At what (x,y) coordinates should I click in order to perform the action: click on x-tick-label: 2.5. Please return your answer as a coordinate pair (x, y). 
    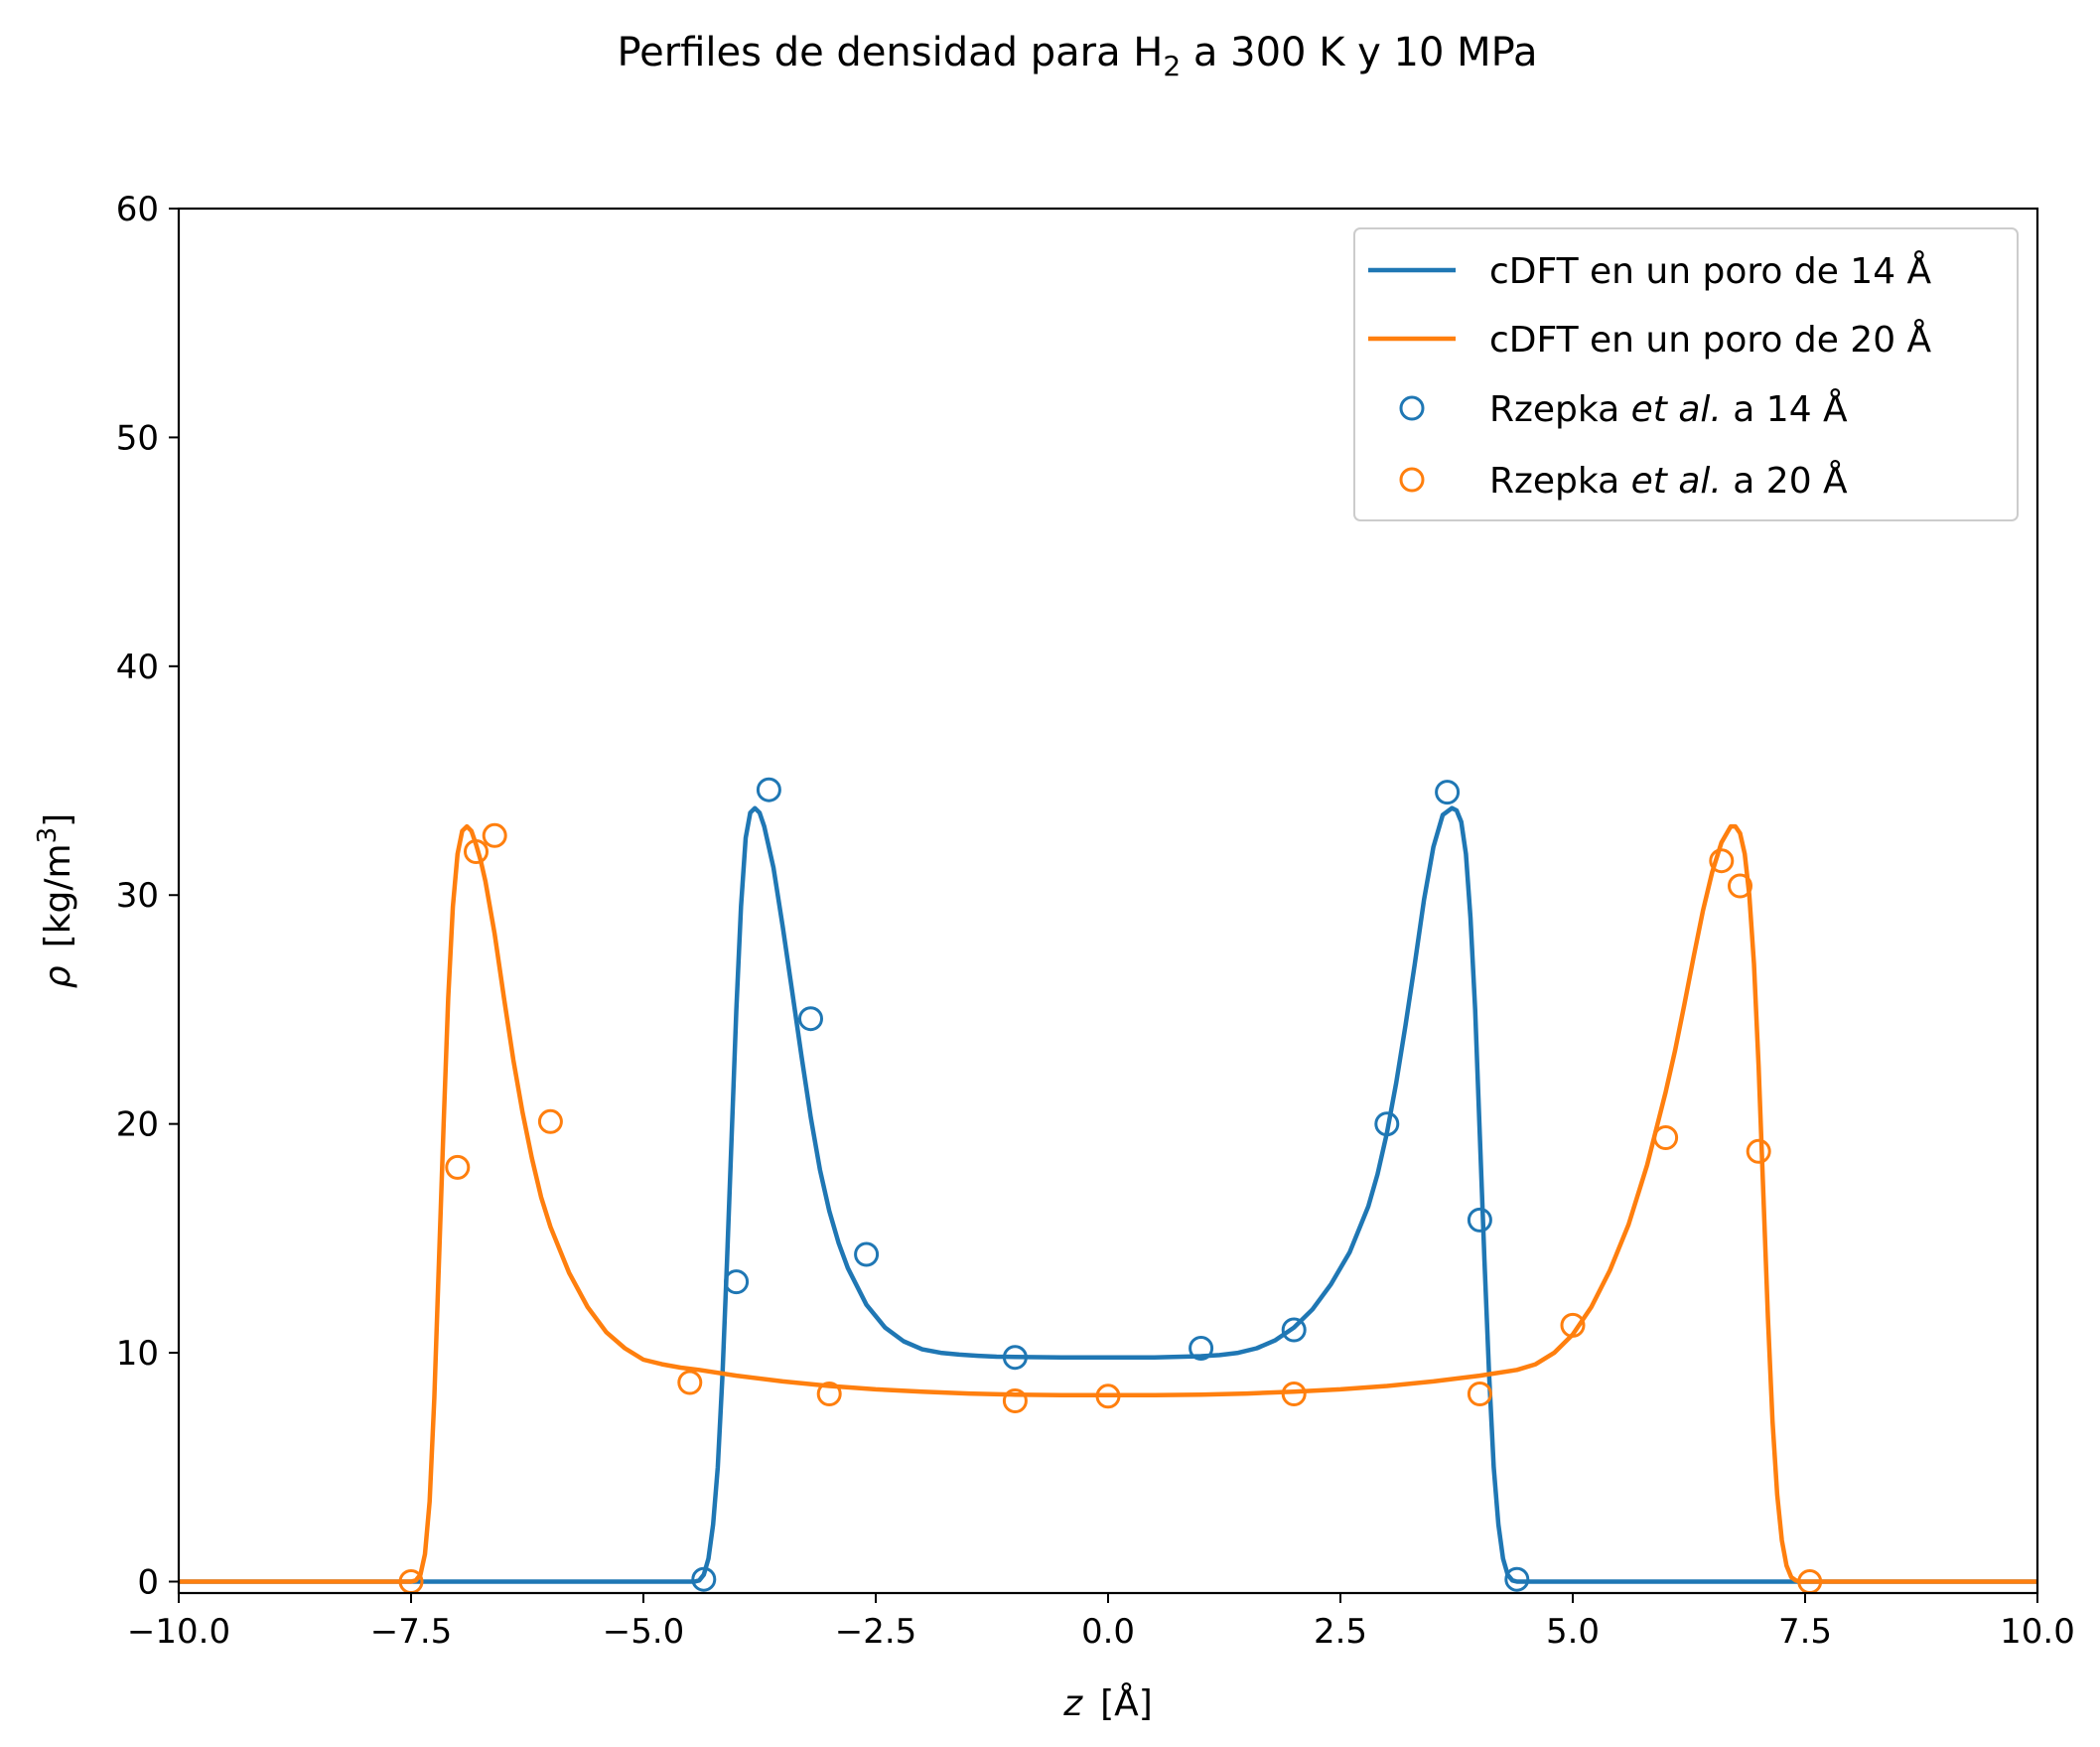
    Looking at the image, I should click on (1340, 1632).